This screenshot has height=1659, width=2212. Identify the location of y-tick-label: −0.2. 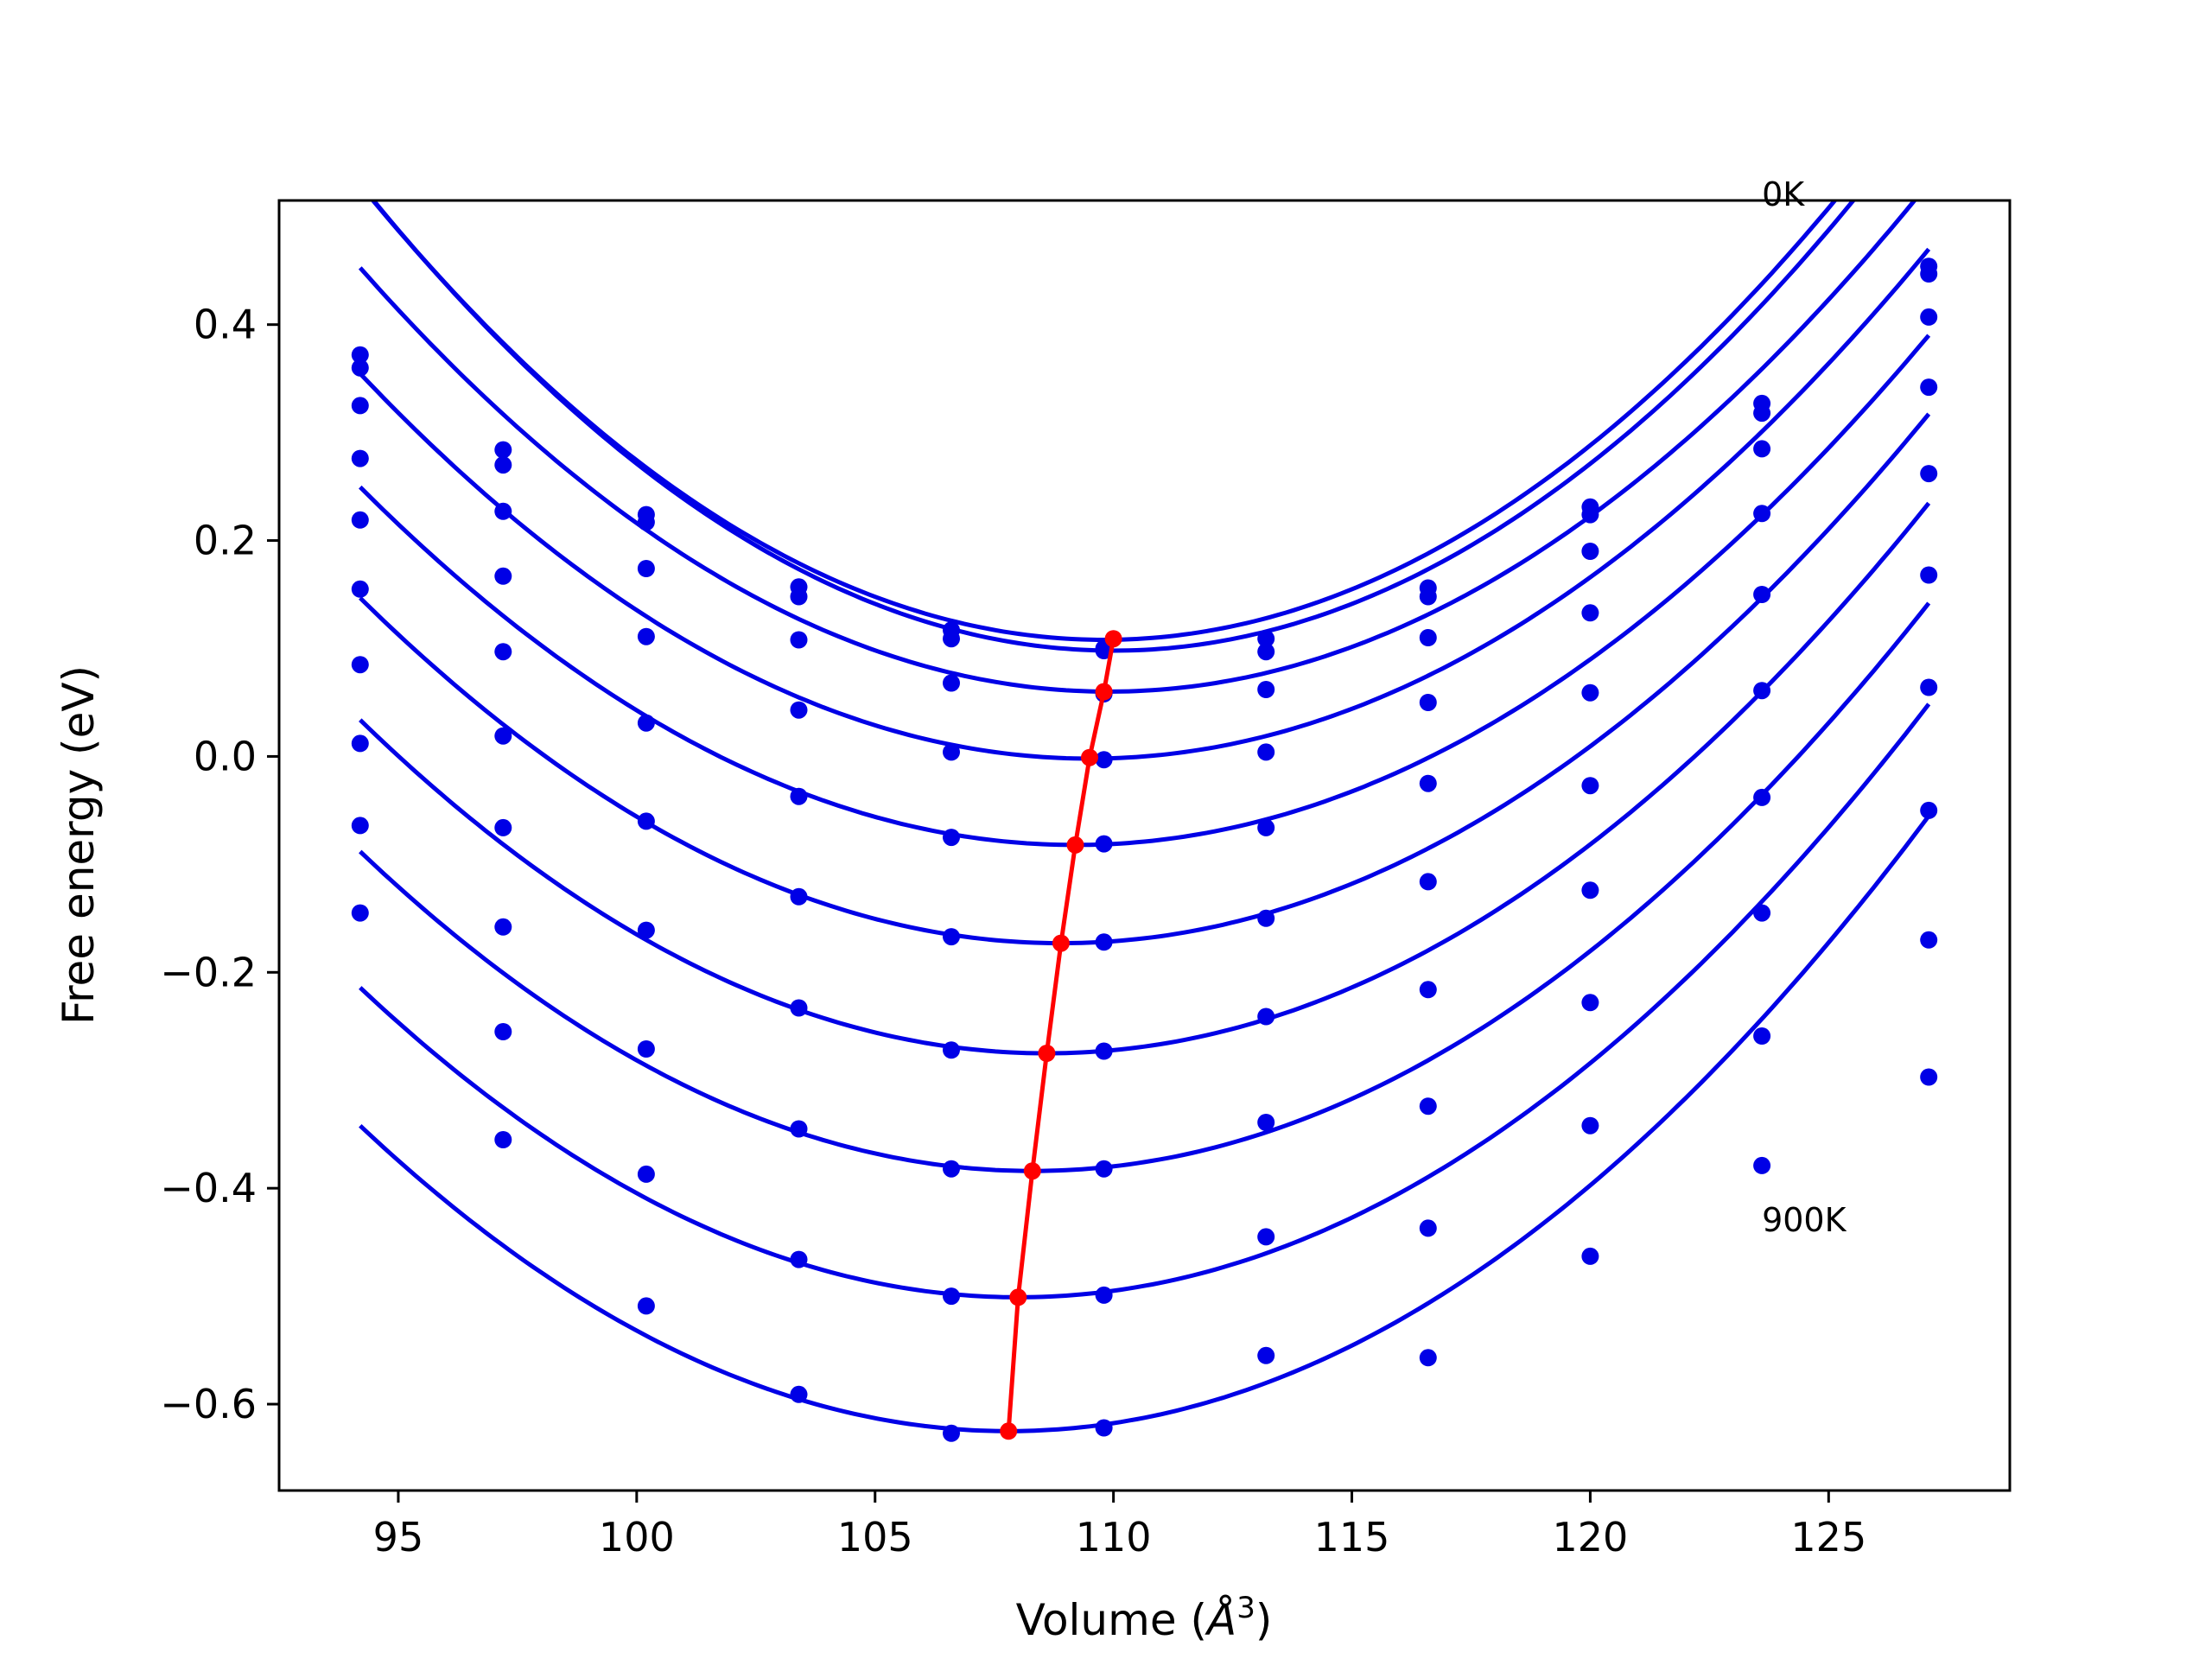
(208, 972).